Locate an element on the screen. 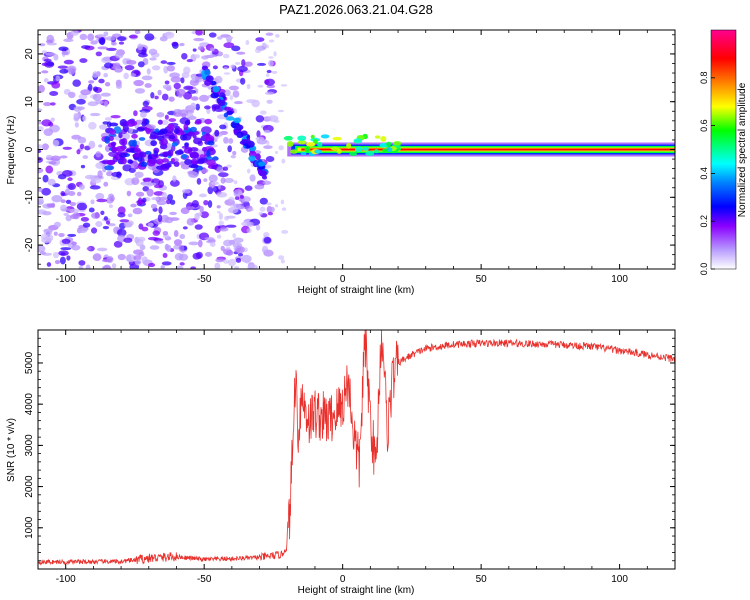 The height and width of the screenshot is (600, 750). bottom-ytick-label: 2000 is located at coordinates (29, 486).